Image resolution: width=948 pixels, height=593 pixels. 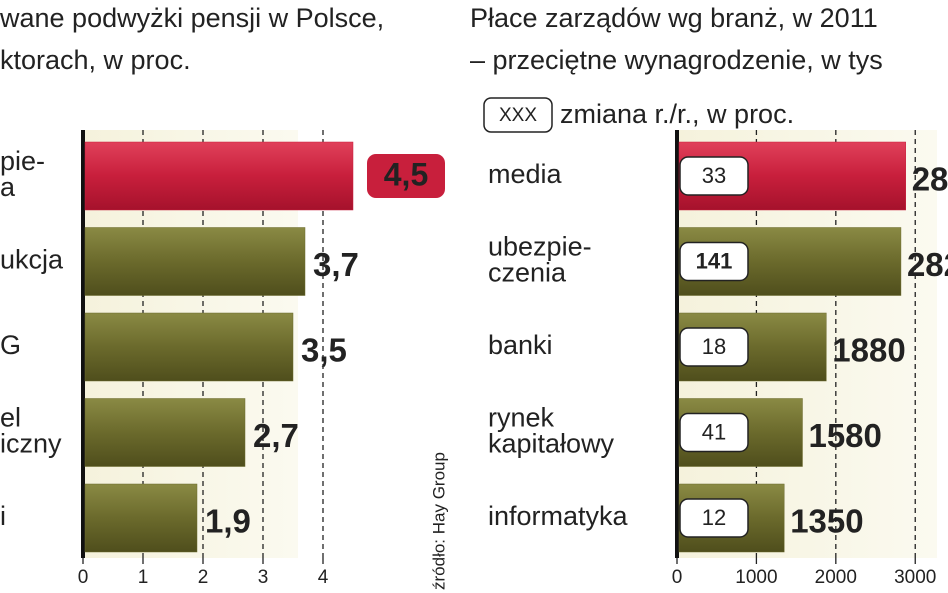 What do you see at coordinates (3, 516) in the screenshot?
I see `category-label: i` at bounding box center [3, 516].